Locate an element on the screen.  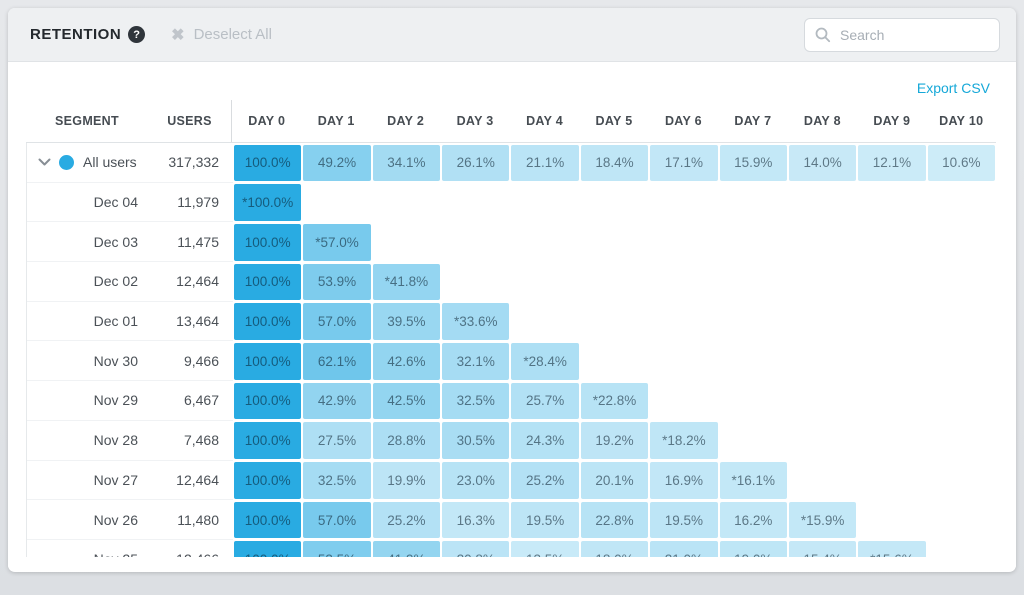
retention-cell: 53.9% is located at coordinates (336, 282).